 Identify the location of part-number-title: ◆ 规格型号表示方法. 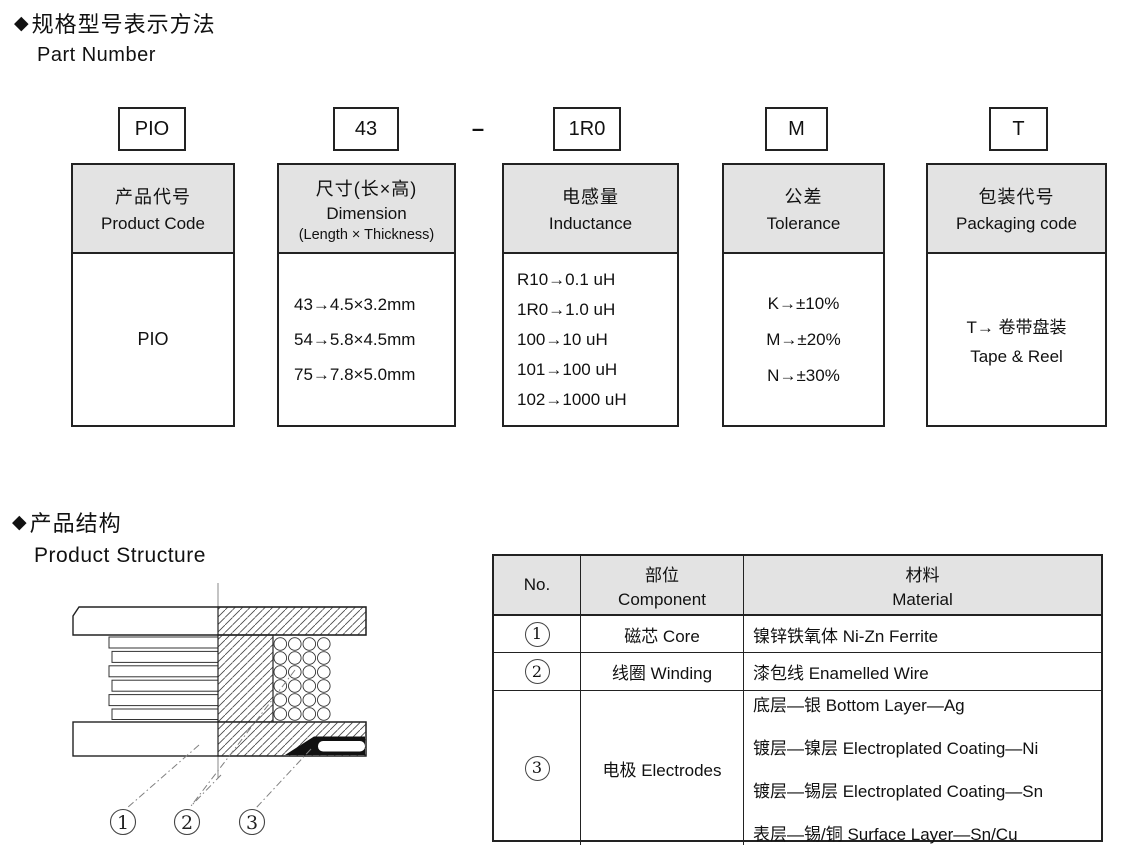
(115, 23).